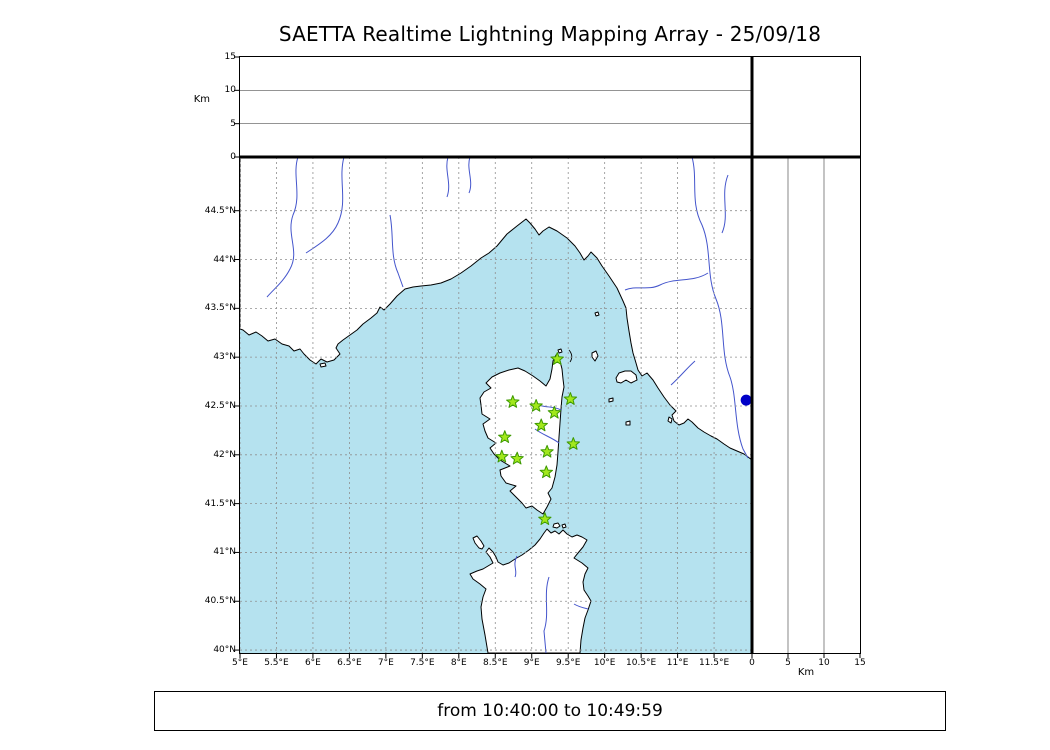 The width and height of the screenshot is (1050, 750). I want to click on time-range-text: from 10:40:00 to 10:49:59, so click(550, 711).